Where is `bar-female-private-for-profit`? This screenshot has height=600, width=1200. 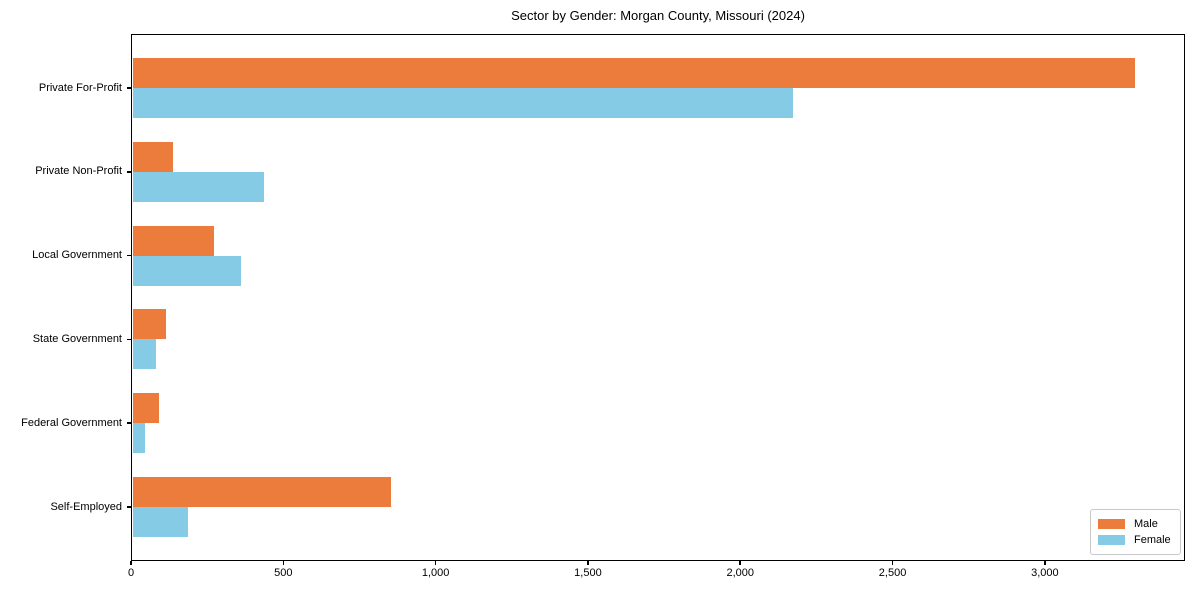
bar-female-private-for-profit is located at coordinates (462, 103).